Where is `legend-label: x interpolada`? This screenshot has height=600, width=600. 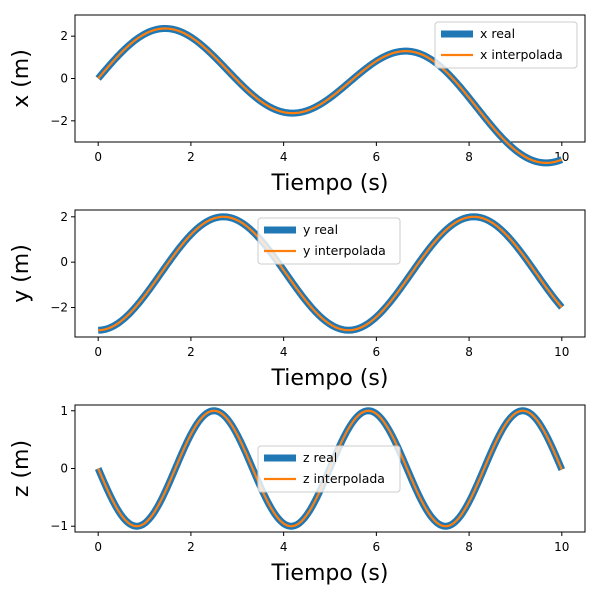 legend-label: x interpolada is located at coordinates (521, 54).